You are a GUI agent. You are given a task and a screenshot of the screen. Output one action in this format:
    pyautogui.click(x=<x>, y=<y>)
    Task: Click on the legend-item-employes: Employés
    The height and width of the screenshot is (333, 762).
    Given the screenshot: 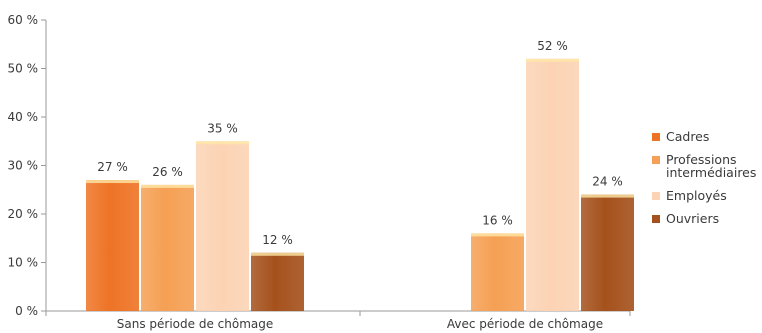 What is the action you would take?
    pyautogui.click(x=707, y=195)
    